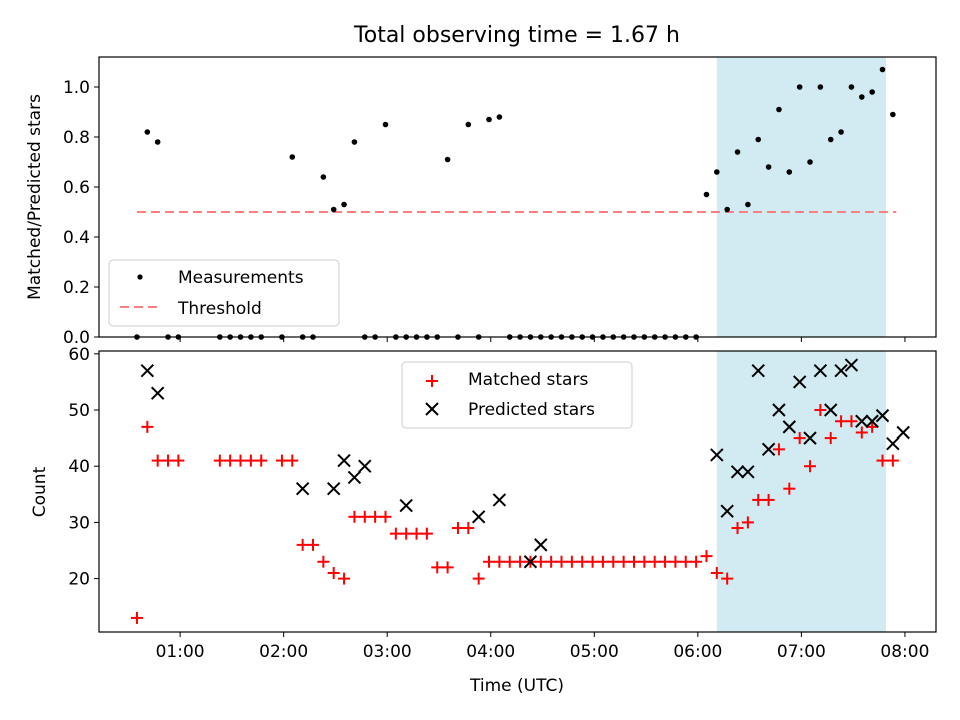  I want to click on legend-matched-label: Matched stars, so click(528, 380).